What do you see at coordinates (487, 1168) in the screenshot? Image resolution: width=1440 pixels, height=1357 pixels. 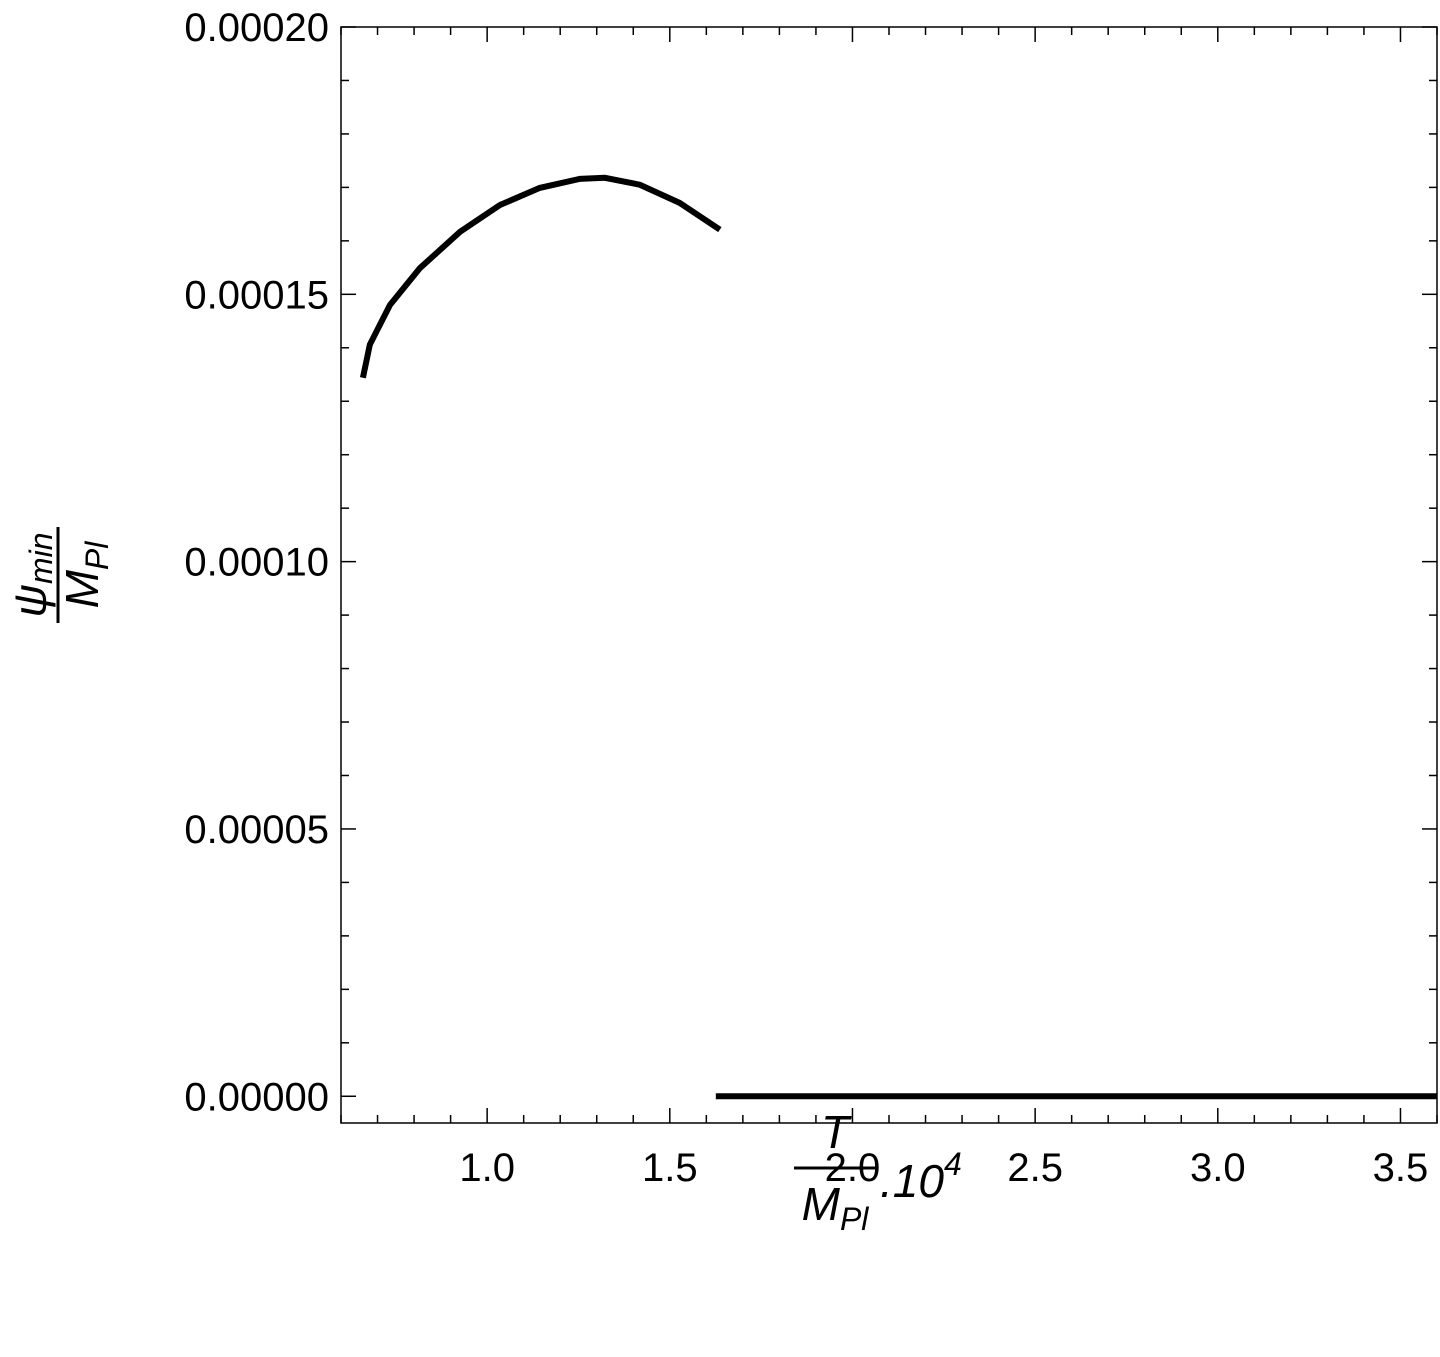 I see `x-tick-label: 1.0` at bounding box center [487, 1168].